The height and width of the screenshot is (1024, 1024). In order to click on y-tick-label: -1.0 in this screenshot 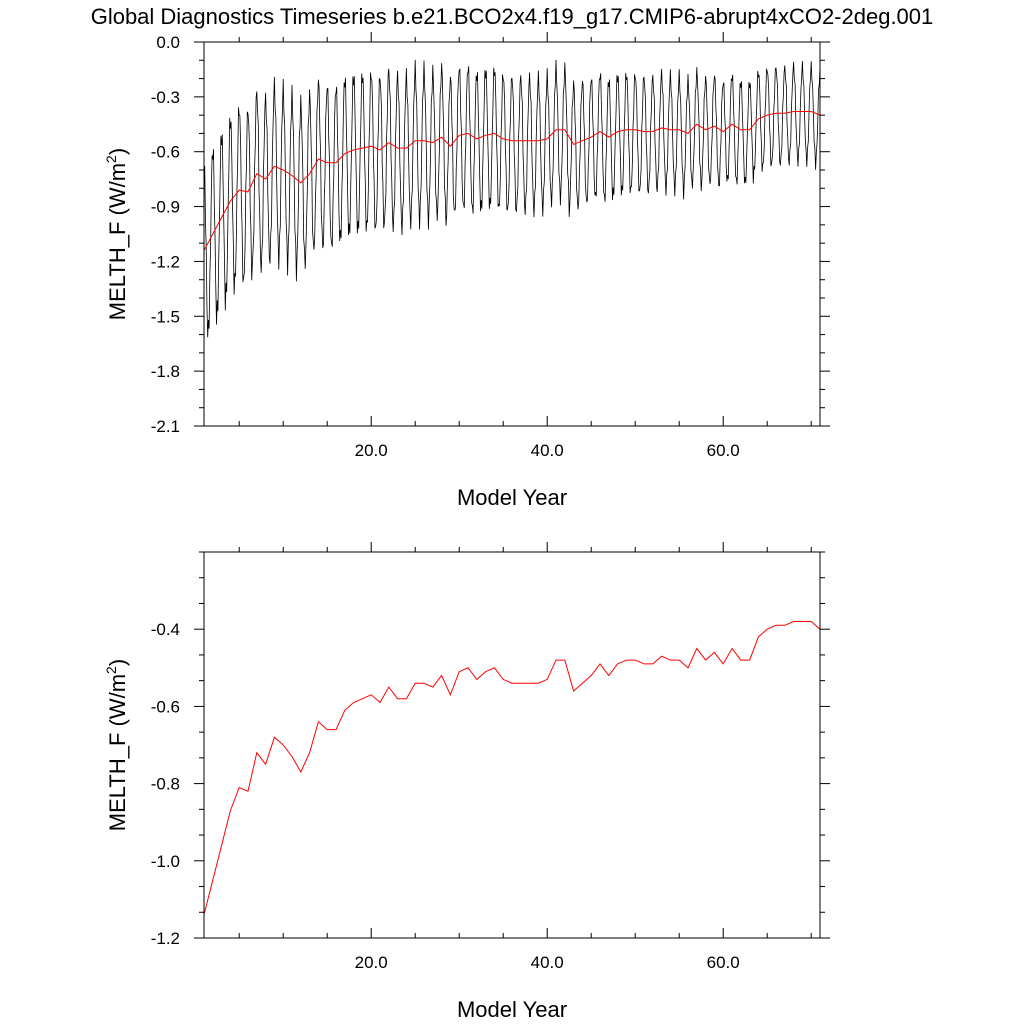, I will do `click(165, 861)`.